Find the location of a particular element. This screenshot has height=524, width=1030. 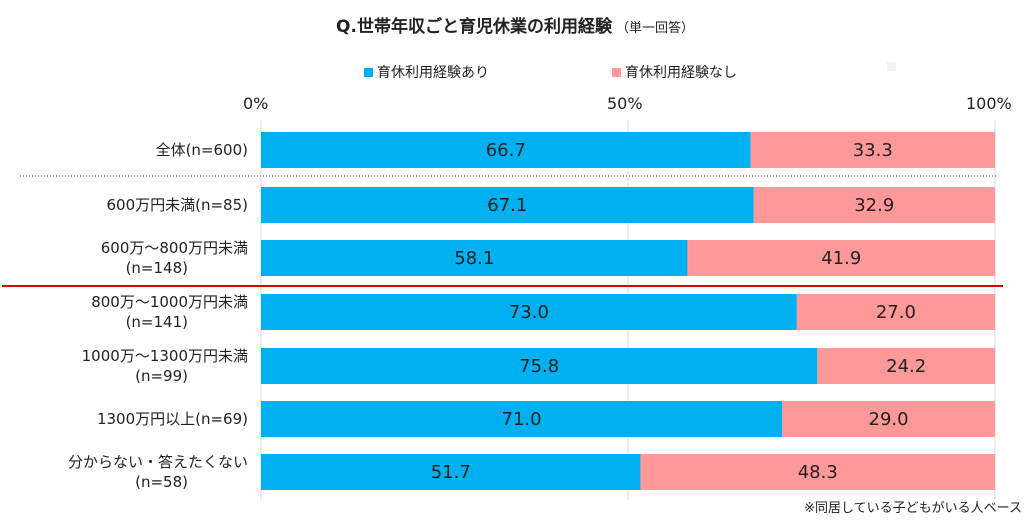

x-tick-label-0: 0% is located at coordinates (256, 103).